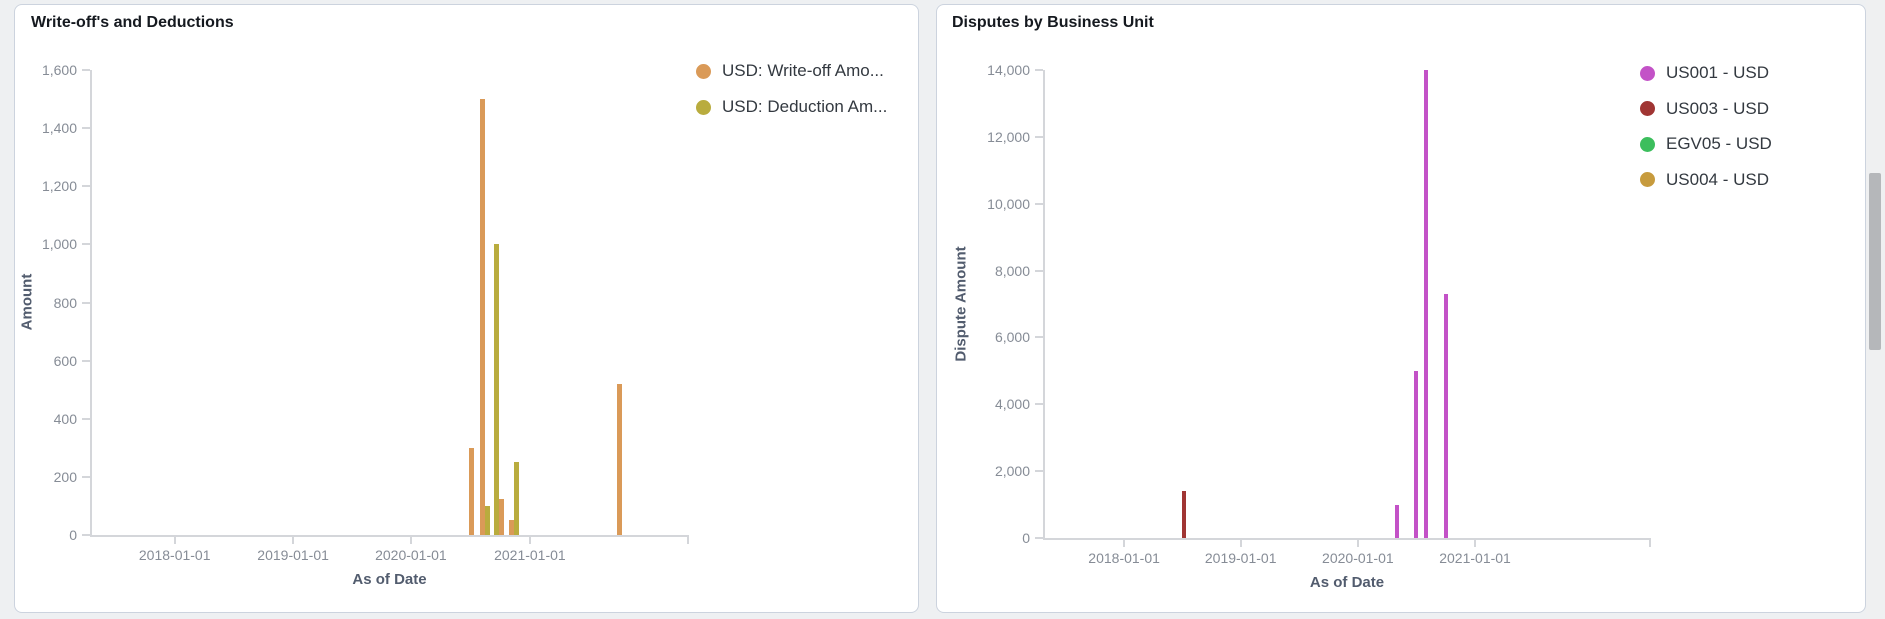  What do you see at coordinates (1717, 72) in the screenshot?
I see `legend-item-label: US001 - USD` at bounding box center [1717, 72].